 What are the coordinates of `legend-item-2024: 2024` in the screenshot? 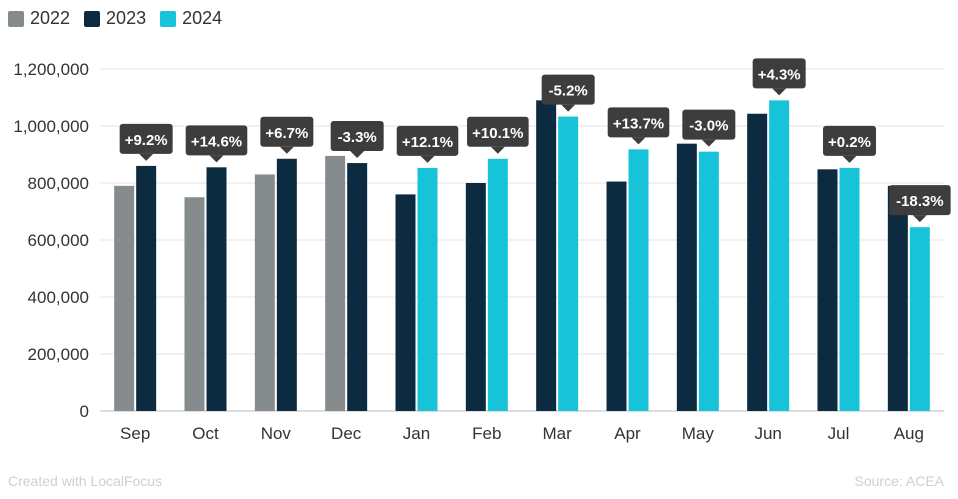 It's located at (191, 18).